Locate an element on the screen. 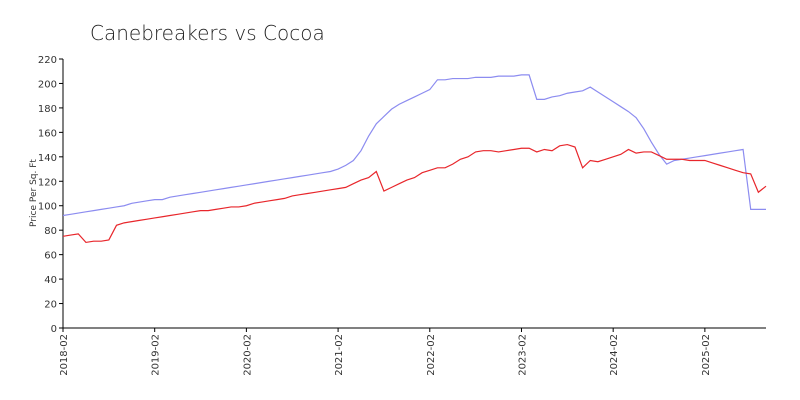  y-tick-label: 120 is located at coordinates (47, 182).